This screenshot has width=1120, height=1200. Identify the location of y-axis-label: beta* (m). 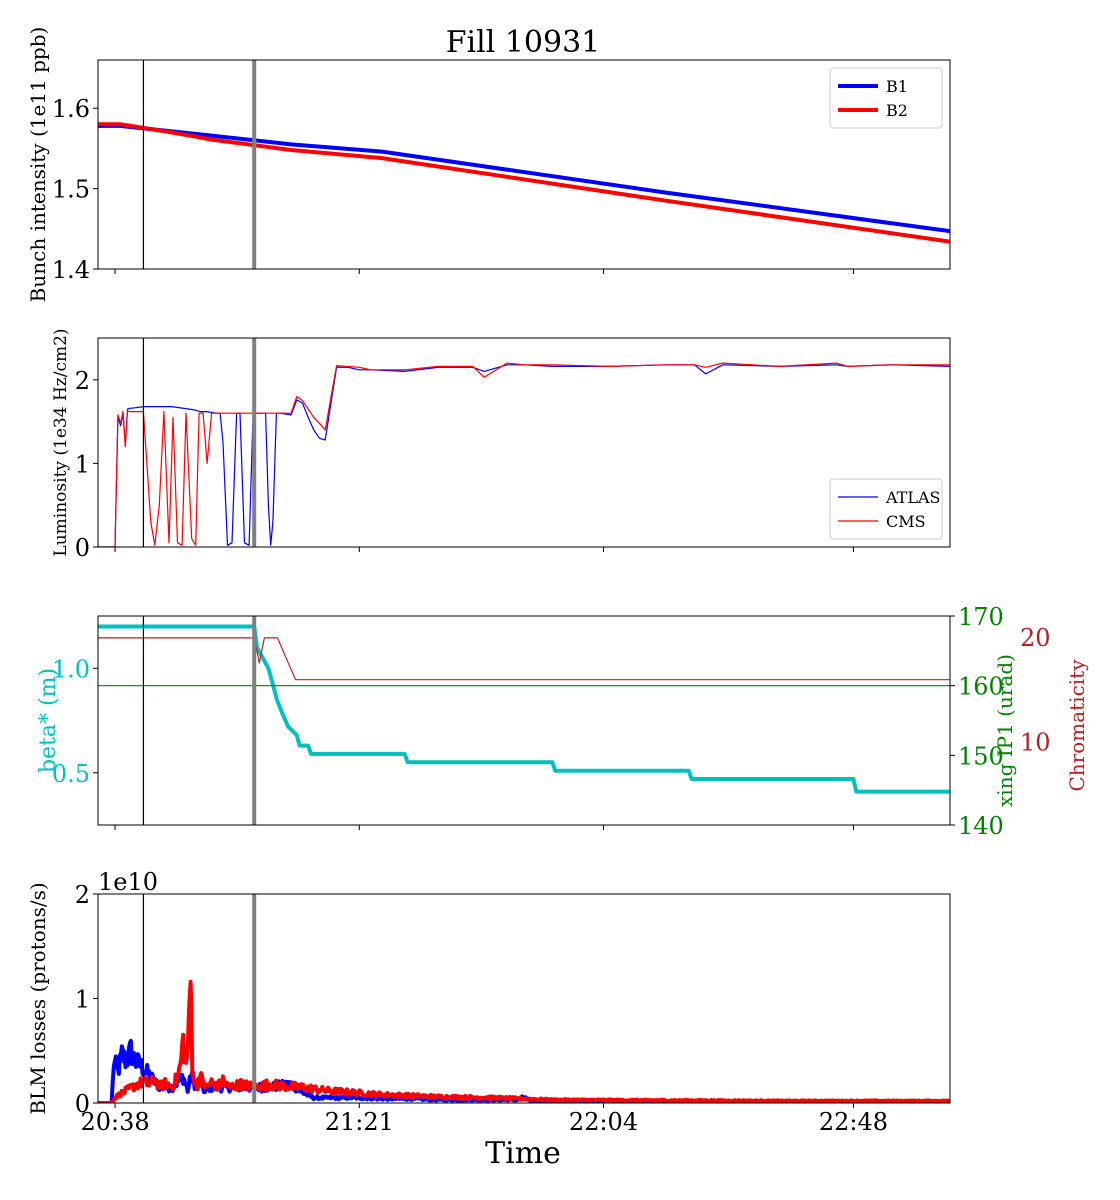
(48, 720).